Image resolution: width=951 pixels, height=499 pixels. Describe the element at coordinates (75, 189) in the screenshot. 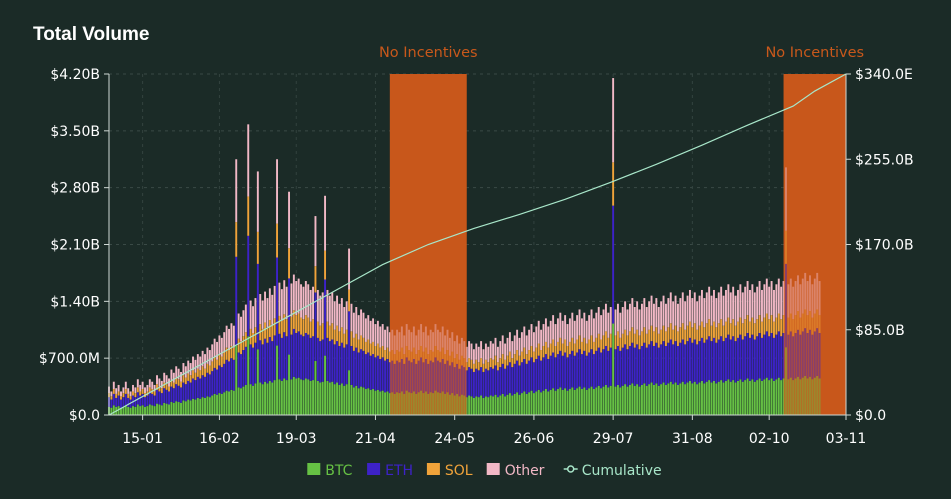

I see `y-tick-label: $2.80B` at that location.